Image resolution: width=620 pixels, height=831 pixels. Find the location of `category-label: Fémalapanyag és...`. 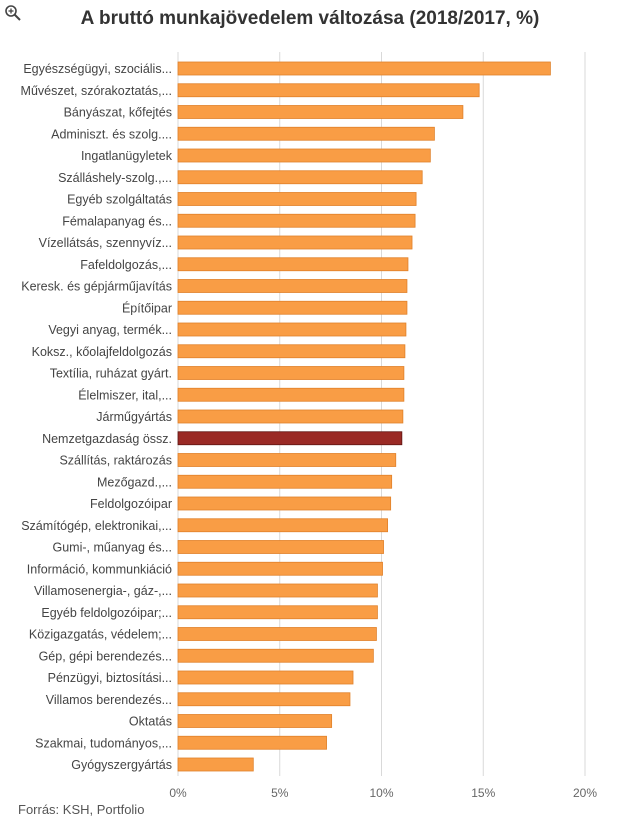

category-label: Fémalapanyag és... is located at coordinates (117, 221).